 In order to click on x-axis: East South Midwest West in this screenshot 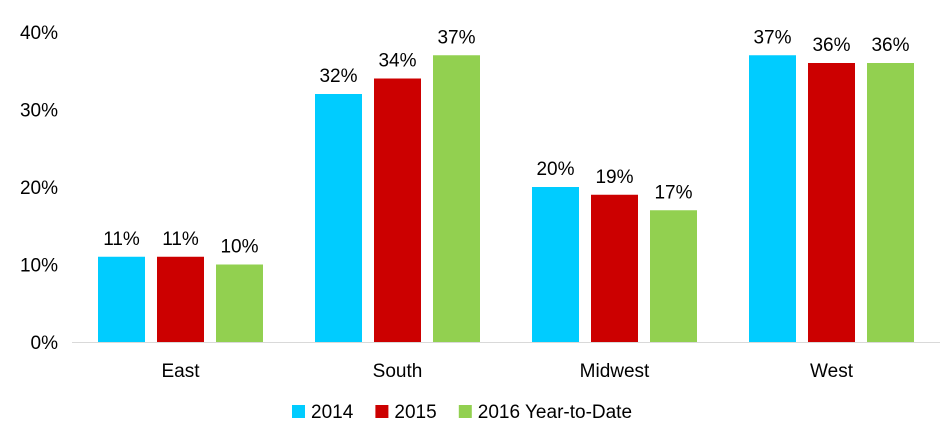, I will do `click(506, 362)`.